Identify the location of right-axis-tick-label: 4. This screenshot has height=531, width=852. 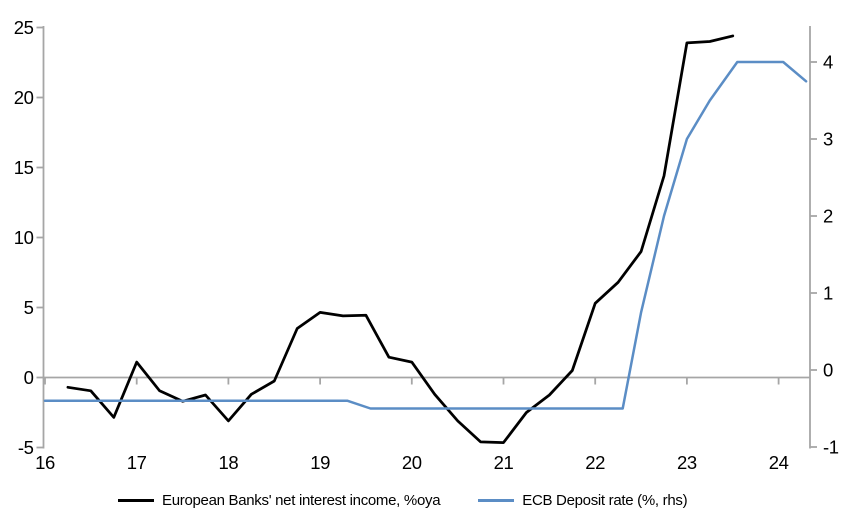
(828, 62).